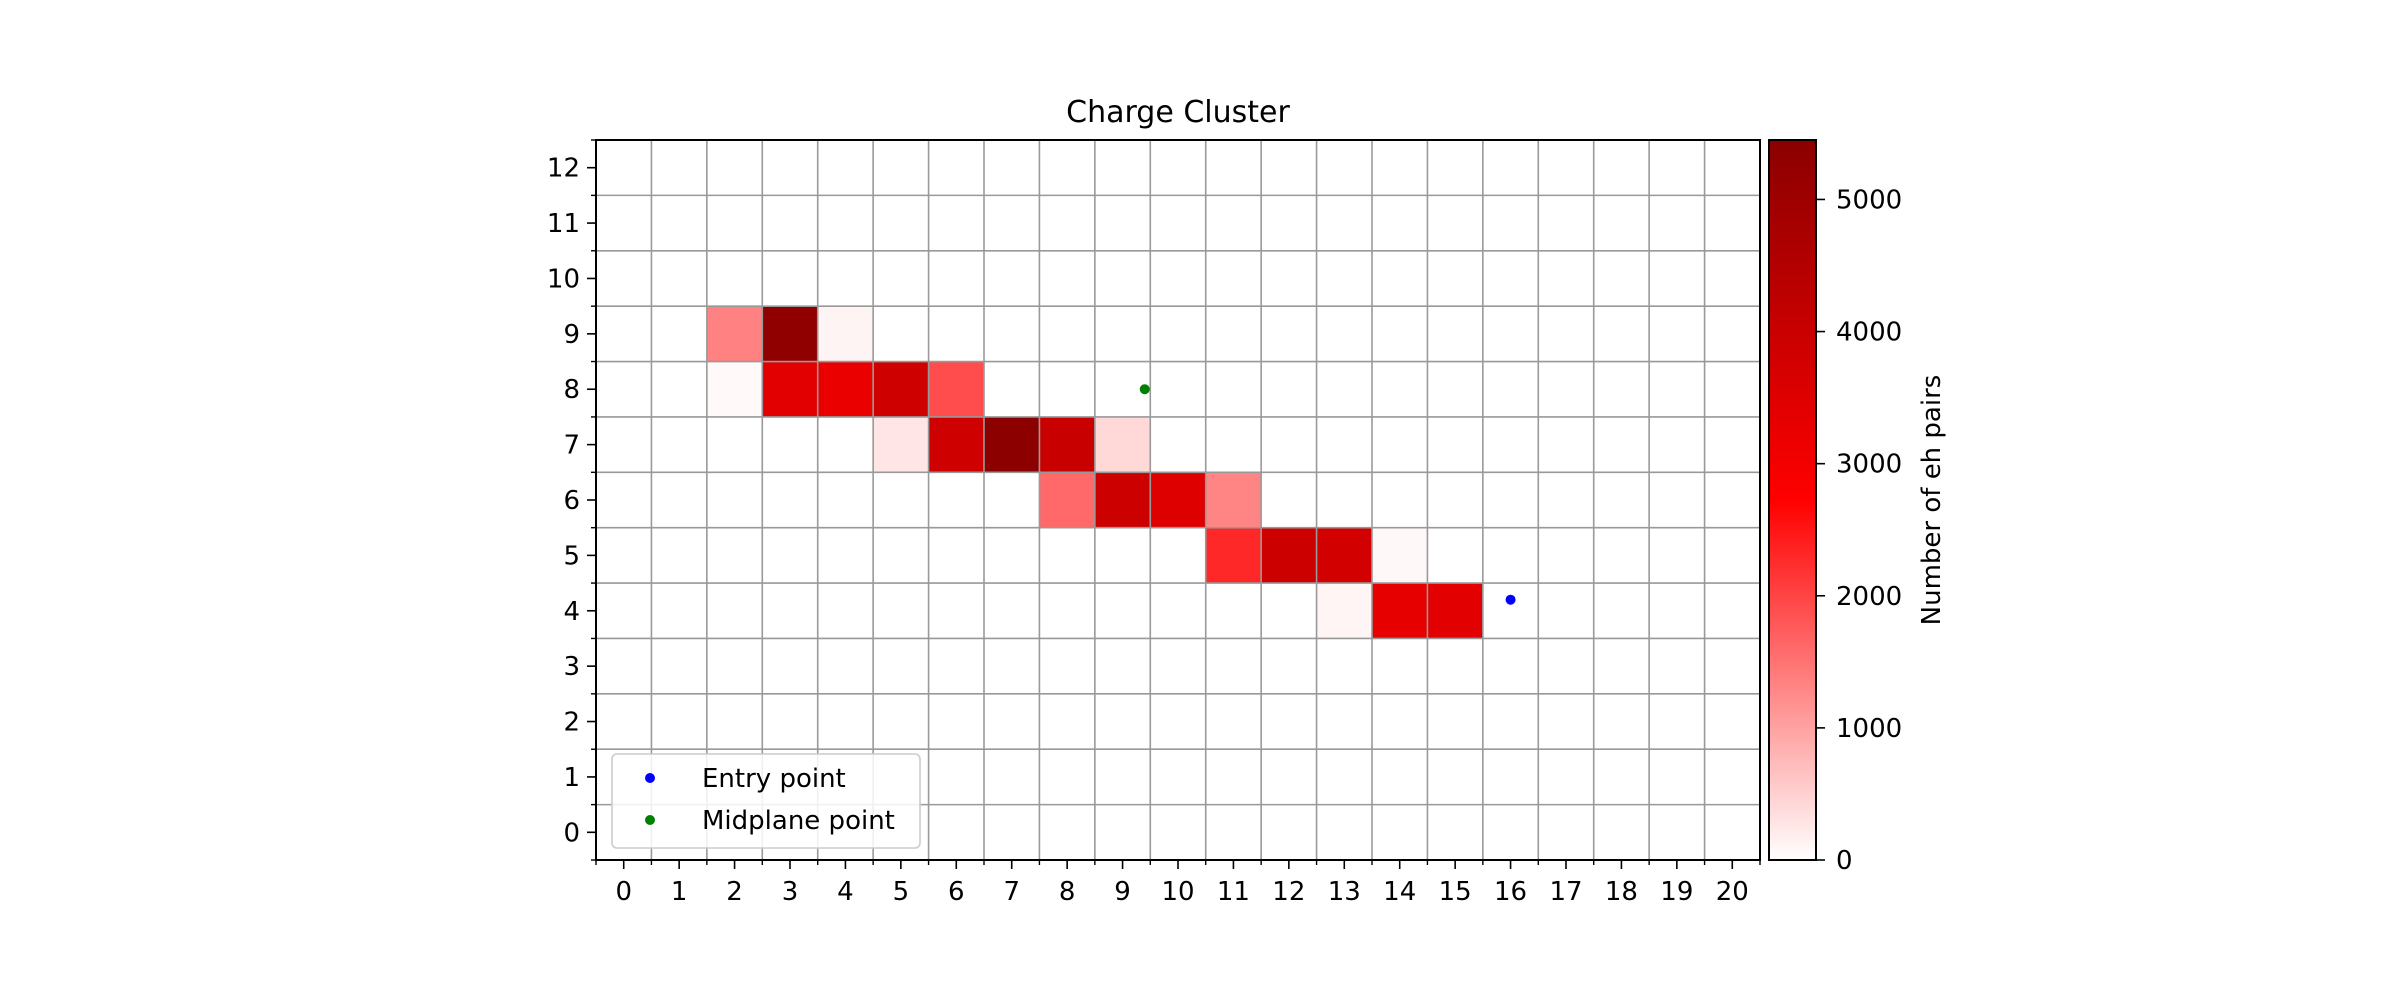 The height and width of the screenshot is (1000, 2400). What do you see at coordinates (571, 667) in the screenshot?
I see `y-tick-label: 3` at bounding box center [571, 667].